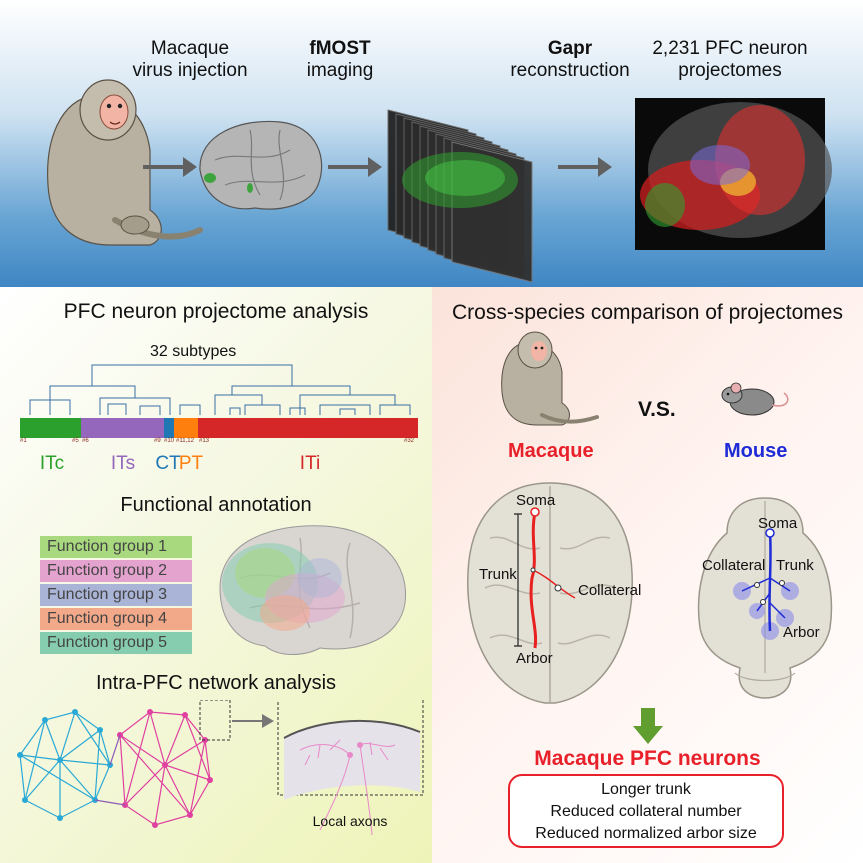  Describe the element at coordinates (350, 821) in the screenshot. I see `local-axons-label: Local axons` at that location.